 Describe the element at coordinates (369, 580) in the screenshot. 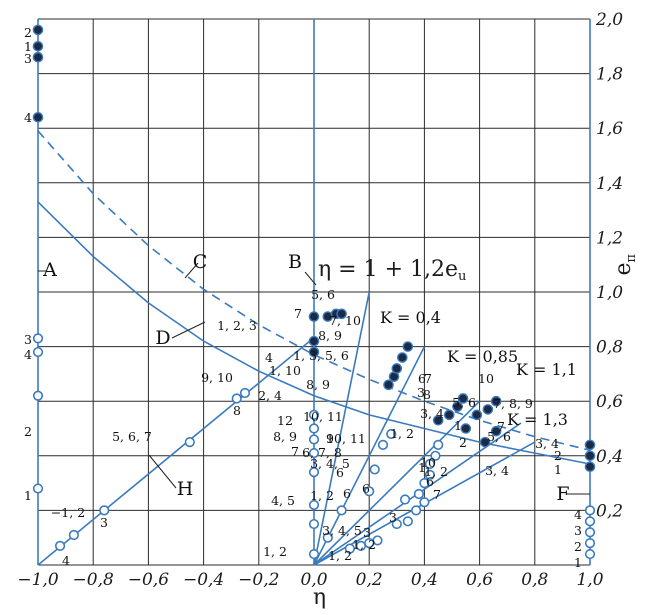

I see `x-tick-label: 0,2` at that location.